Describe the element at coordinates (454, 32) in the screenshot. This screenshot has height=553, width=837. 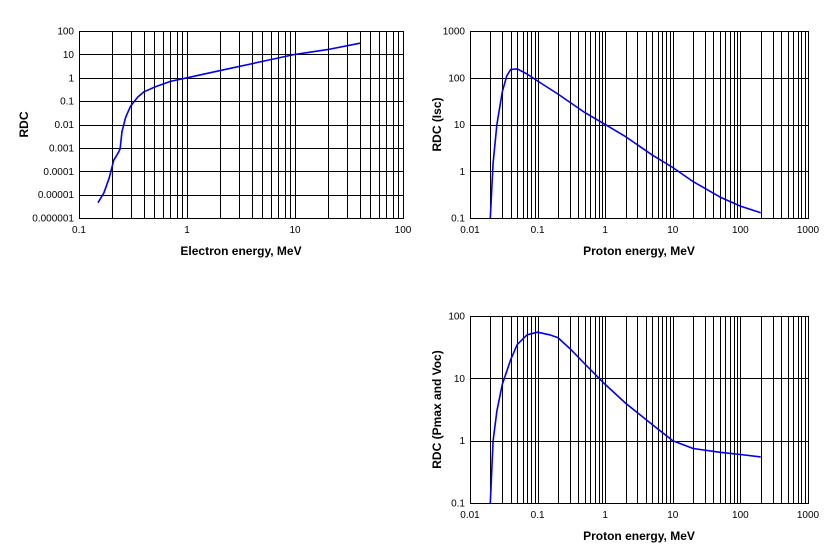
I see `y-tick-label: 1000` at that location.